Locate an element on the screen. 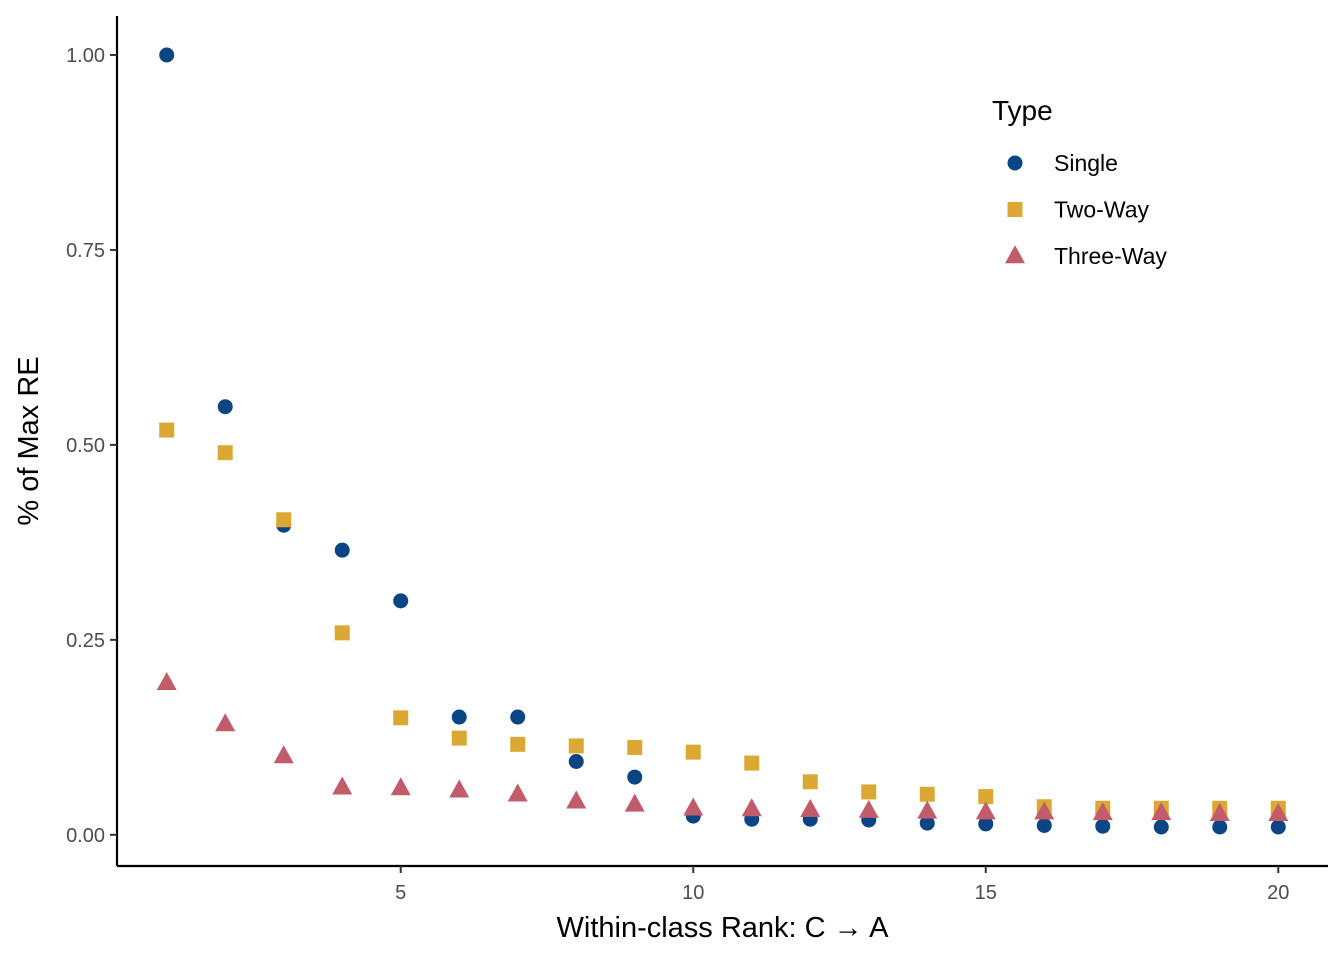  x-tick-label: 10 is located at coordinates (693, 893).